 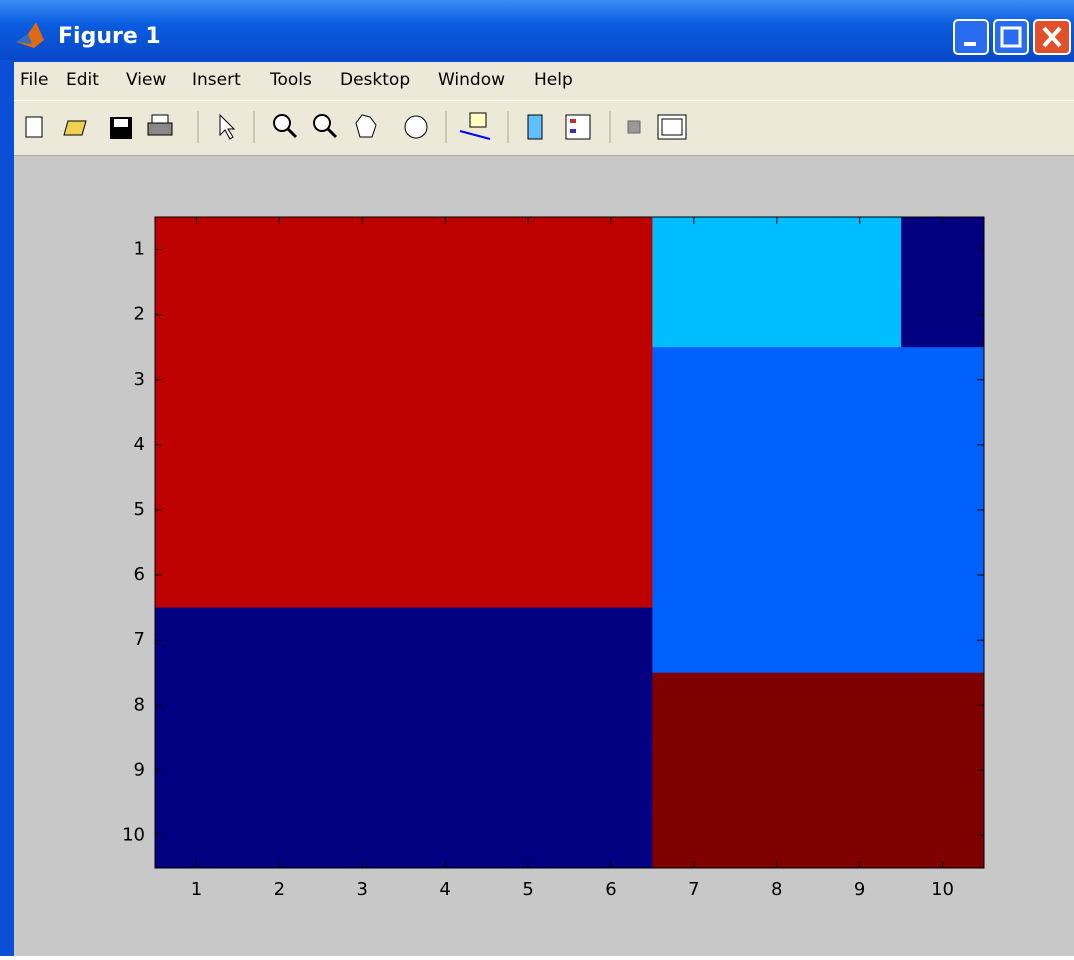 I want to click on x-tick-label: 2, so click(x=279, y=889).